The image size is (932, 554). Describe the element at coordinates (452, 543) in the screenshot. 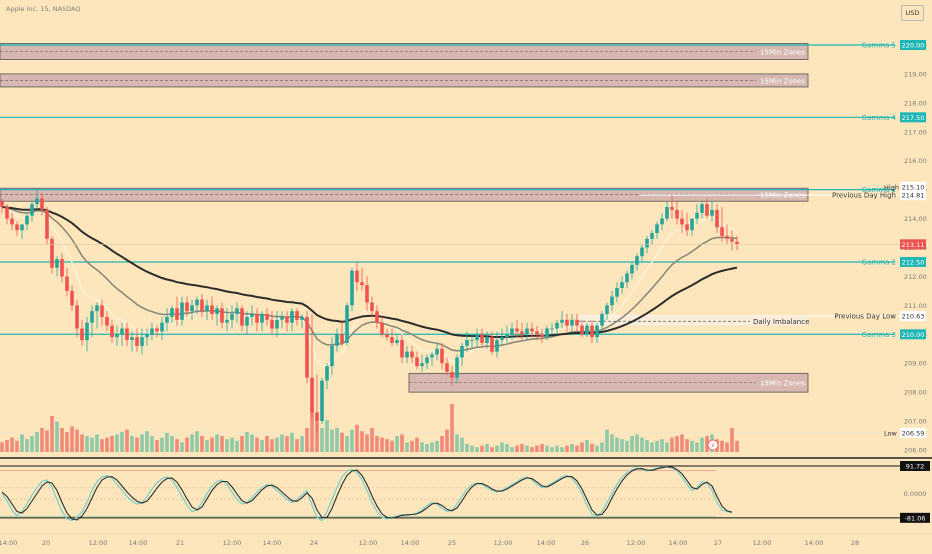

I see `x-tick-label: 25` at that location.